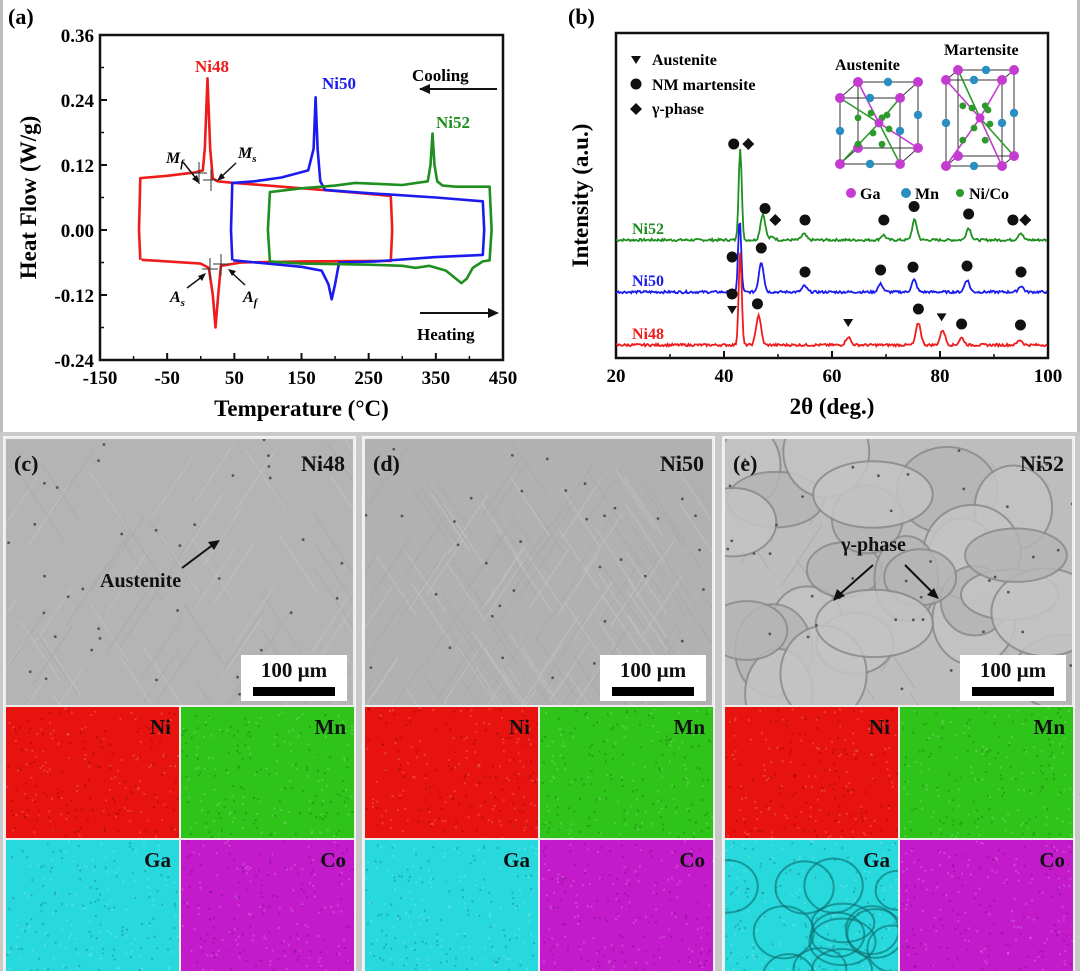 This screenshot has height=971, width=1080. I want to click on atom-ga, so click(1002, 80).